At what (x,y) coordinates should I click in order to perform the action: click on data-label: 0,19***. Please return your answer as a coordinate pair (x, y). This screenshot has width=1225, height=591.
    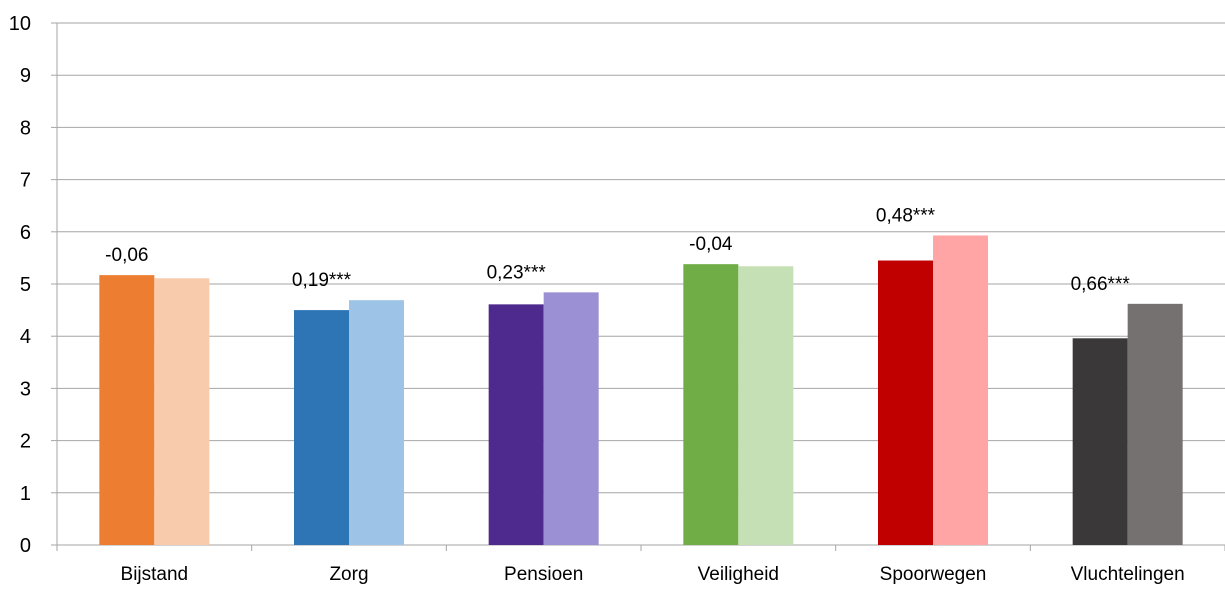
    Looking at the image, I should click on (322, 280).